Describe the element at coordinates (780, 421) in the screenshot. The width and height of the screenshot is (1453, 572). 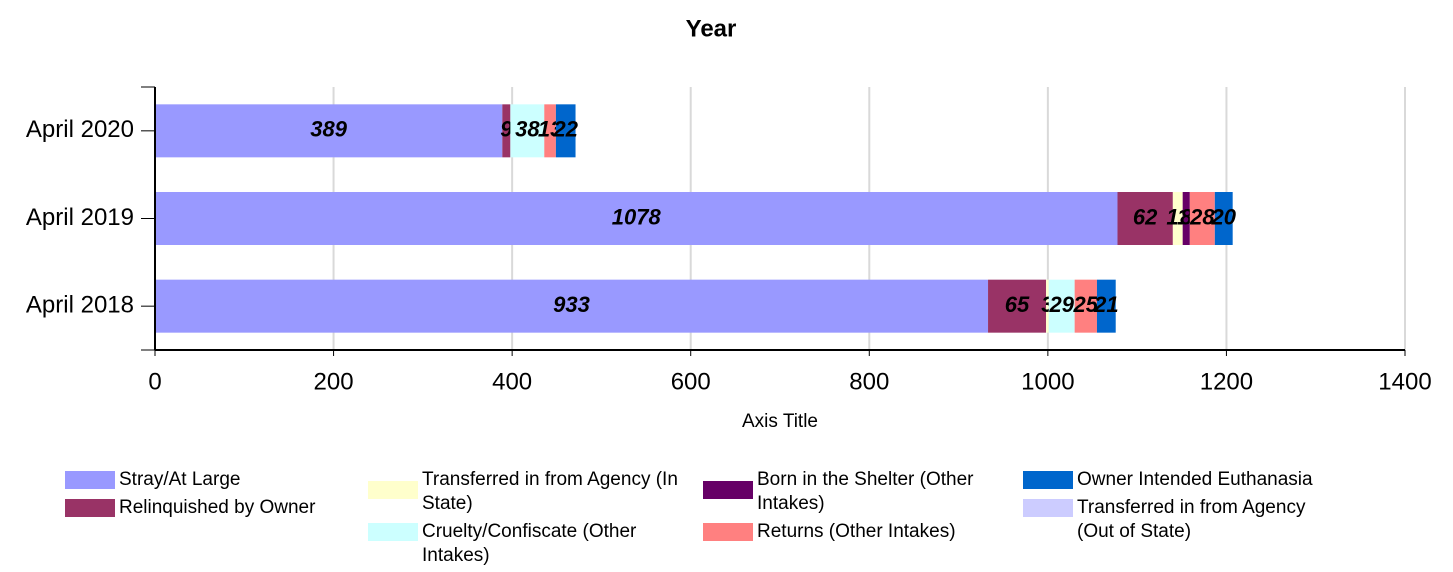
I see `x-axis-title: Axis Title` at that location.